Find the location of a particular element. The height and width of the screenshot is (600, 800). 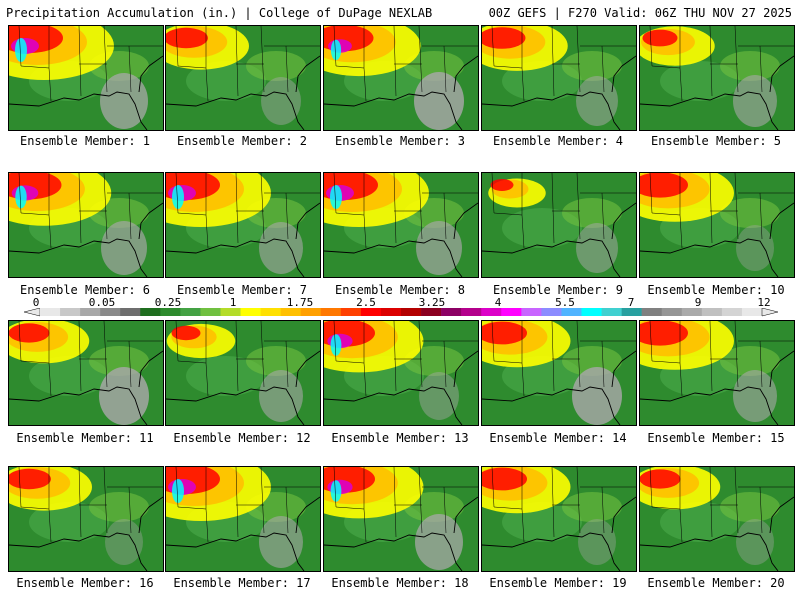

ensemble-member-label: Ensemble Member: 12 is located at coordinates (242, 438).